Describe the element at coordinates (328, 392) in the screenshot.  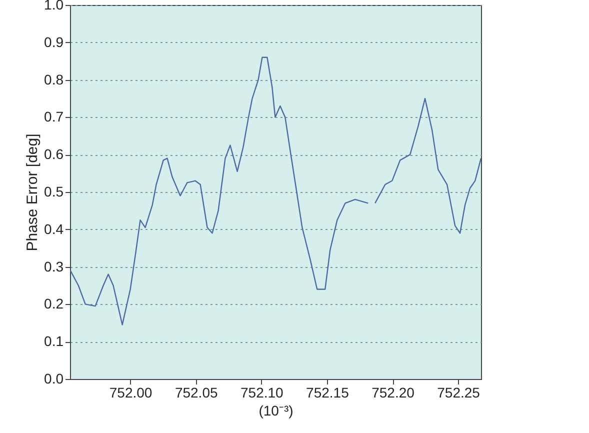
I see `x-tick-label: 752.15` at that location.